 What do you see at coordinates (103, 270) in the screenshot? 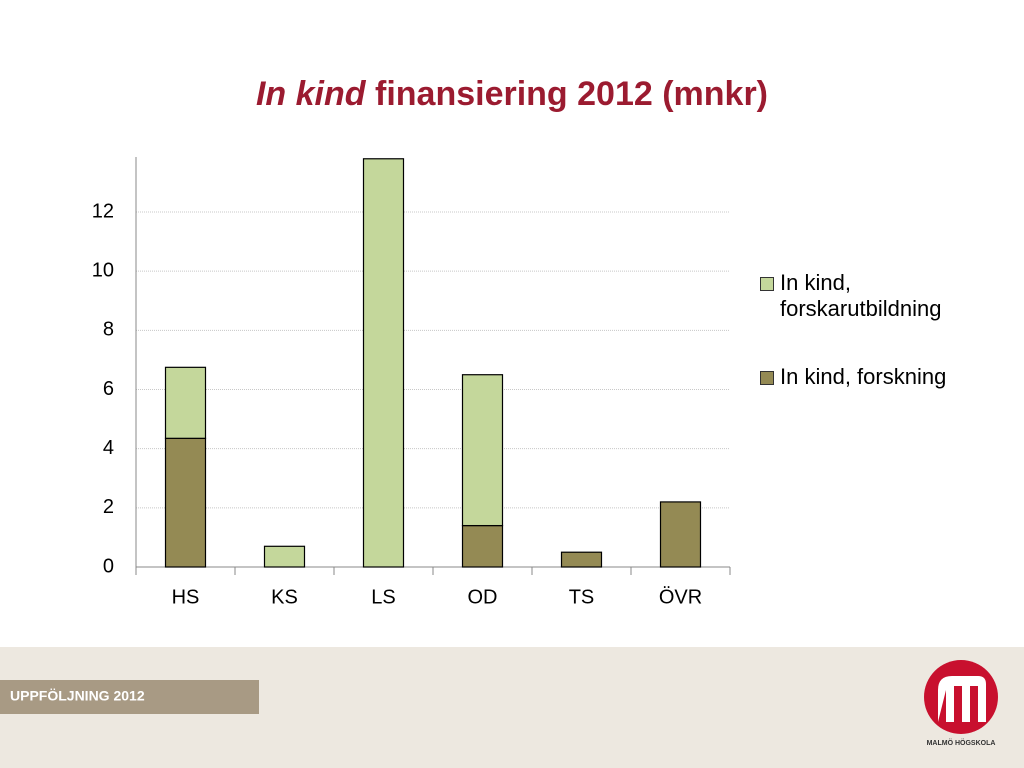
I see `y-tick-label: 10` at bounding box center [103, 270].